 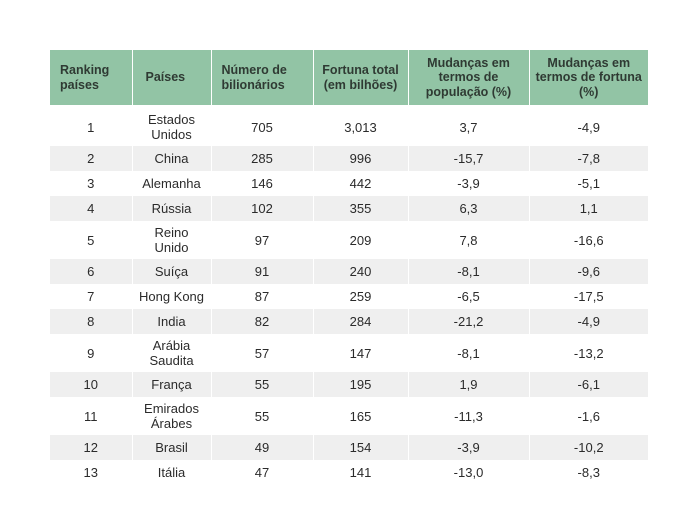 I want to click on table-row: 8 India 82 284 -21,2 -4,9, so click(x=349, y=321).